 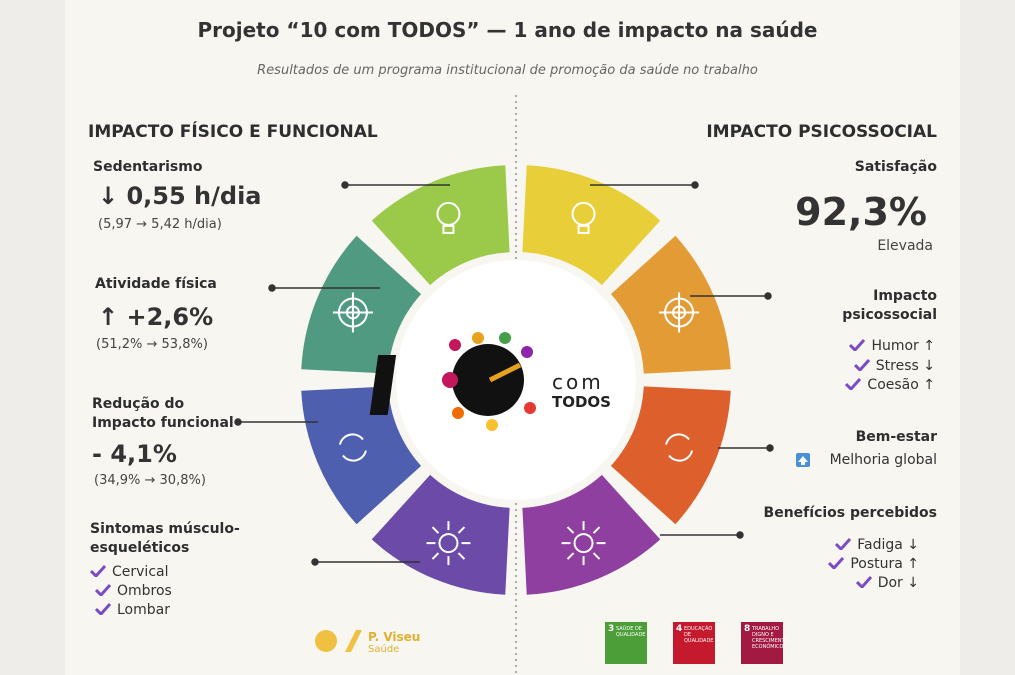 I want to click on metric-detail: (51,2% → 53,8%), so click(x=152, y=344).